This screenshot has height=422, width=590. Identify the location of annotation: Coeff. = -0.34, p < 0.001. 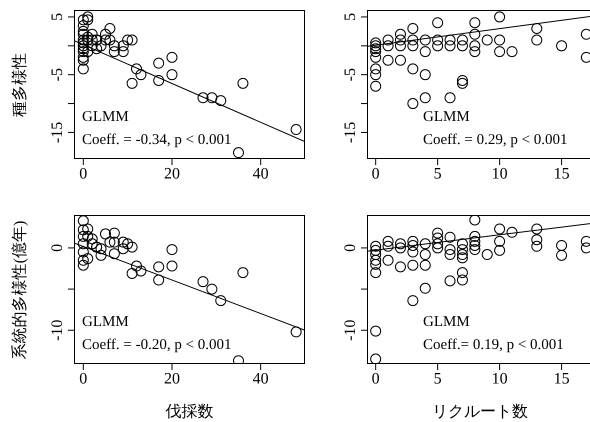
(157, 140).